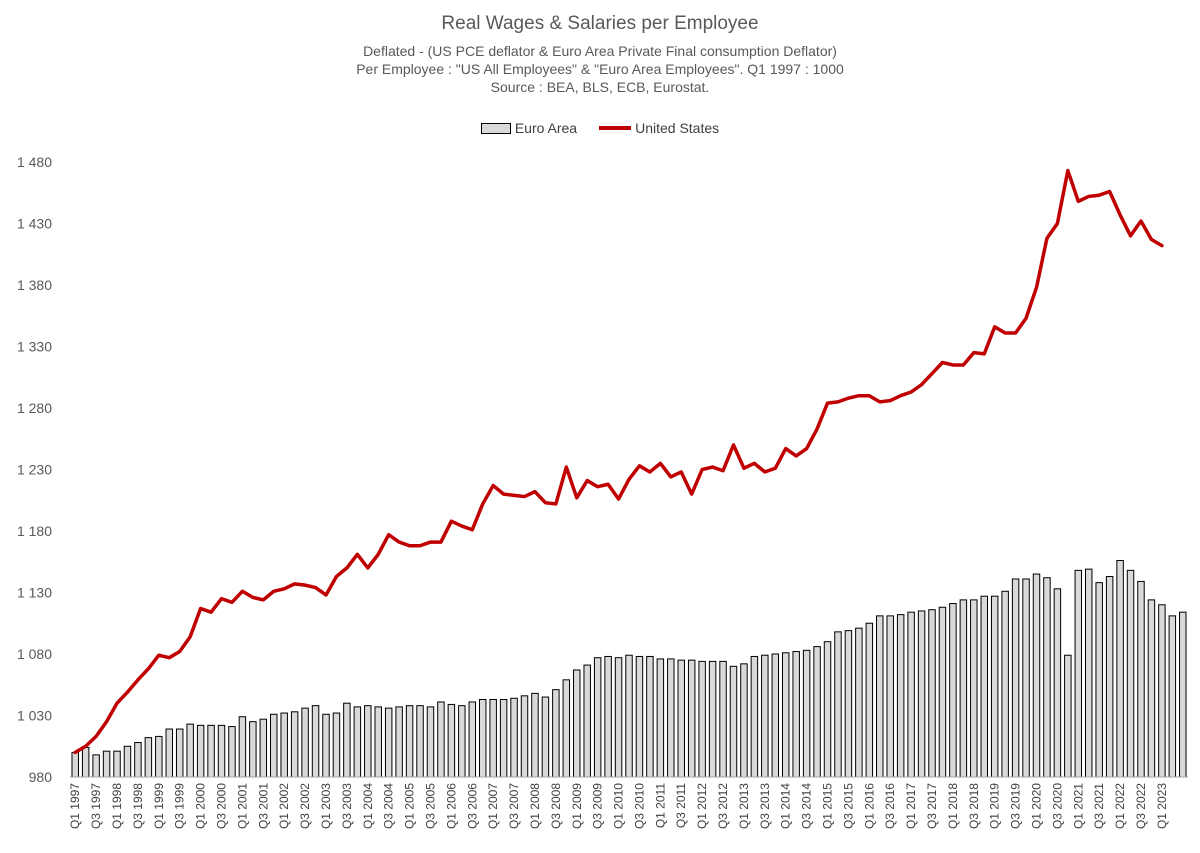  I want to click on x-tick-label: Q1 2013, so click(744, 806).